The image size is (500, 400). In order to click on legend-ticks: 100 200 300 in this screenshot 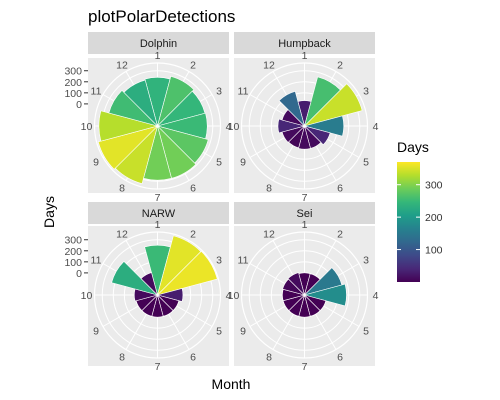, I will do `click(420, 218)`.